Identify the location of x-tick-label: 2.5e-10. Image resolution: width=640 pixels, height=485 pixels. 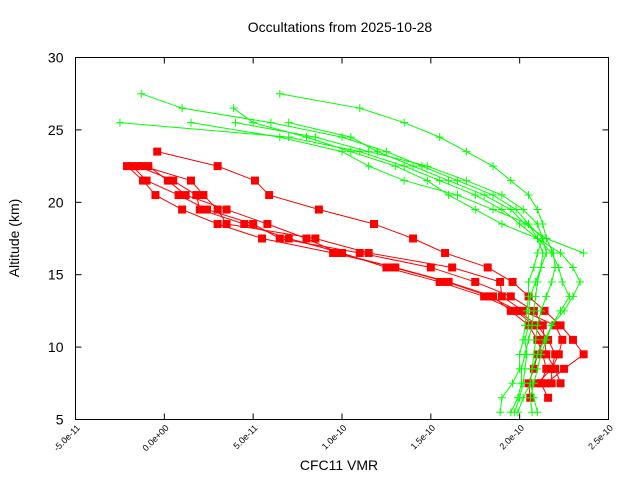
(600, 437).